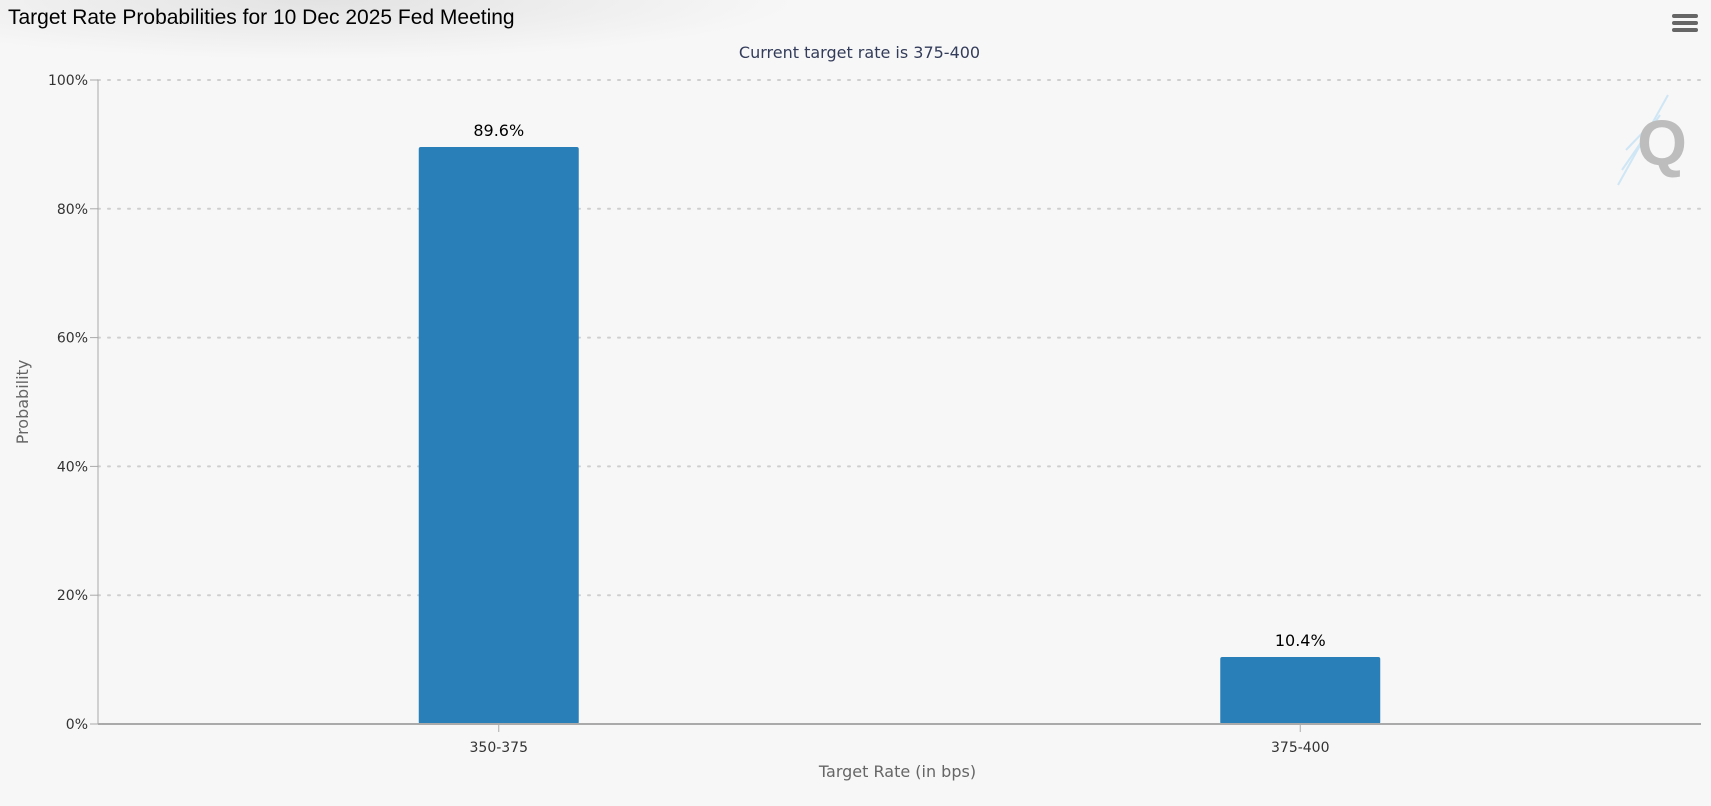 The width and height of the screenshot is (1711, 806). I want to click on y-axis-ticks: 0% 20% 40% 60% 80% 100%, so click(73, 403).